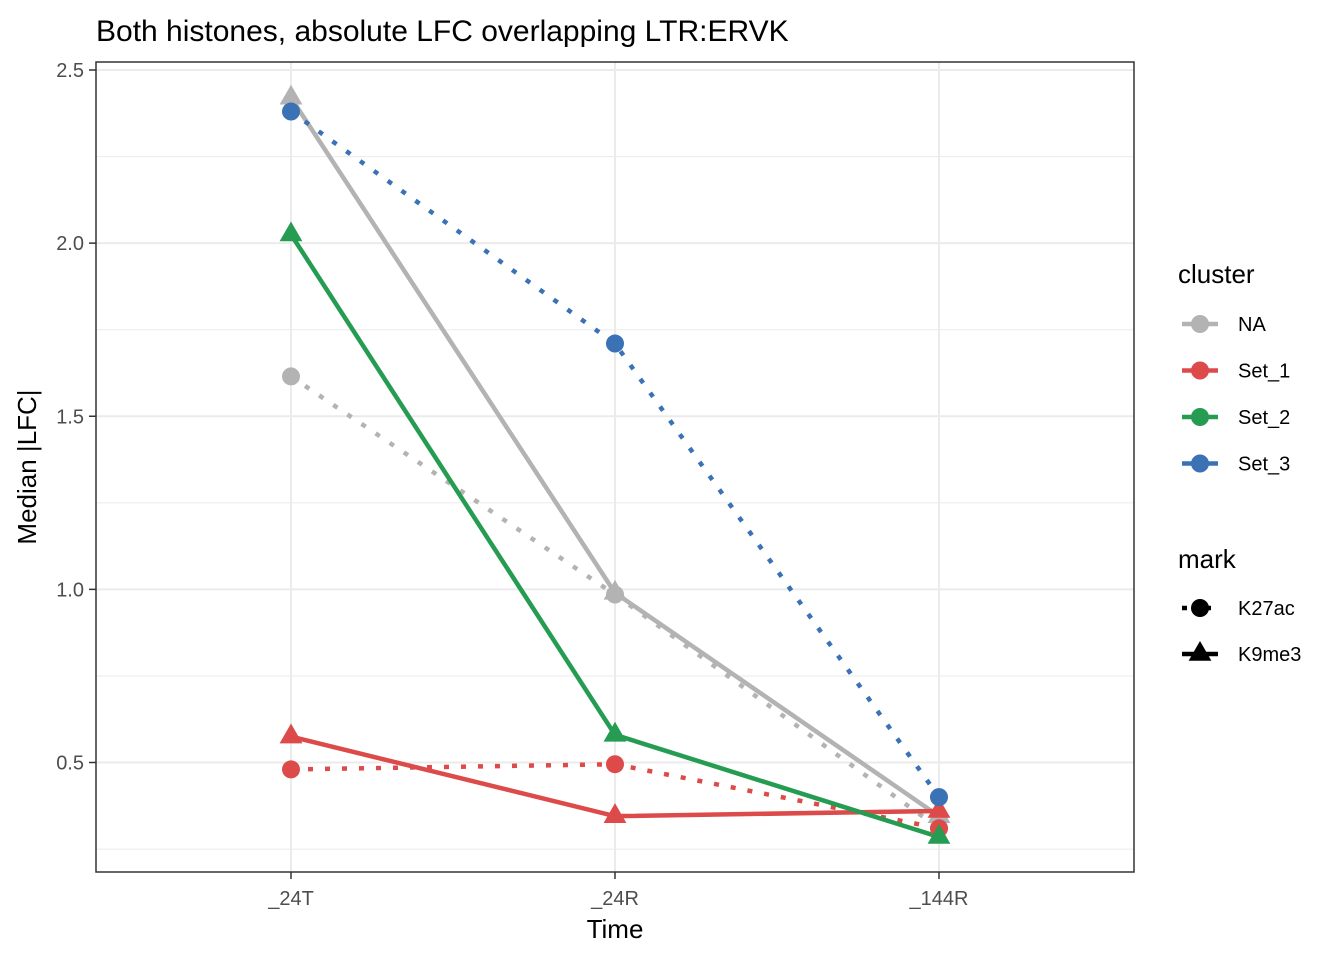 The width and height of the screenshot is (1344, 965). What do you see at coordinates (70, 417) in the screenshot?
I see `y-tick-label: 1.5` at bounding box center [70, 417].